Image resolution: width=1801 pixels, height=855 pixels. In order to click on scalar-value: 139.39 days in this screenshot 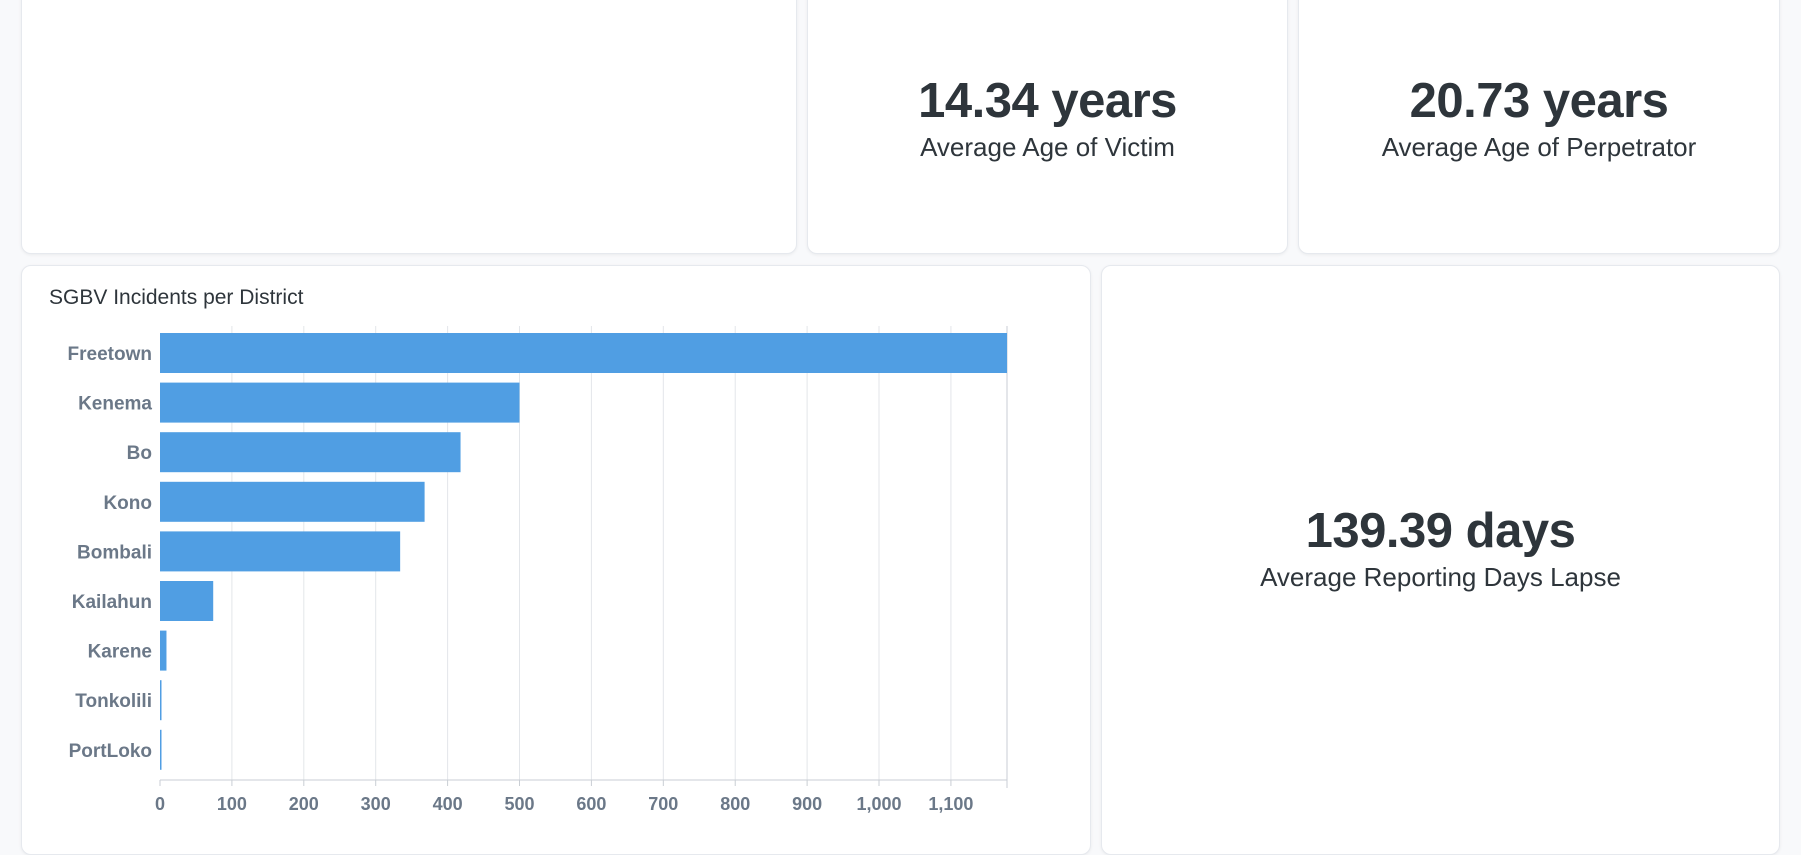, I will do `click(1440, 531)`.